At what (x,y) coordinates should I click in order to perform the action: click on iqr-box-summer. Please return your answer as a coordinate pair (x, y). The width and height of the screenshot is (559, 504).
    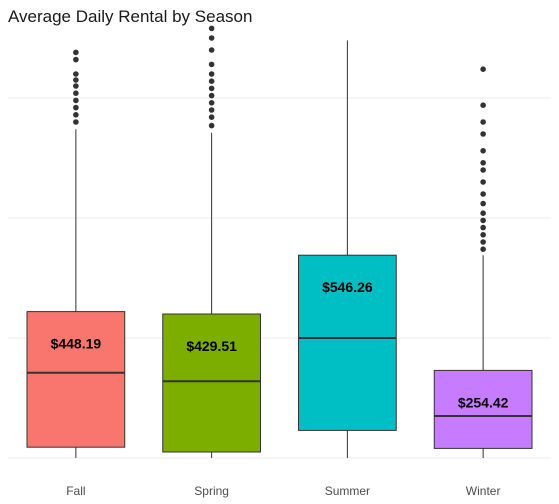
    Looking at the image, I should click on (347, 342).